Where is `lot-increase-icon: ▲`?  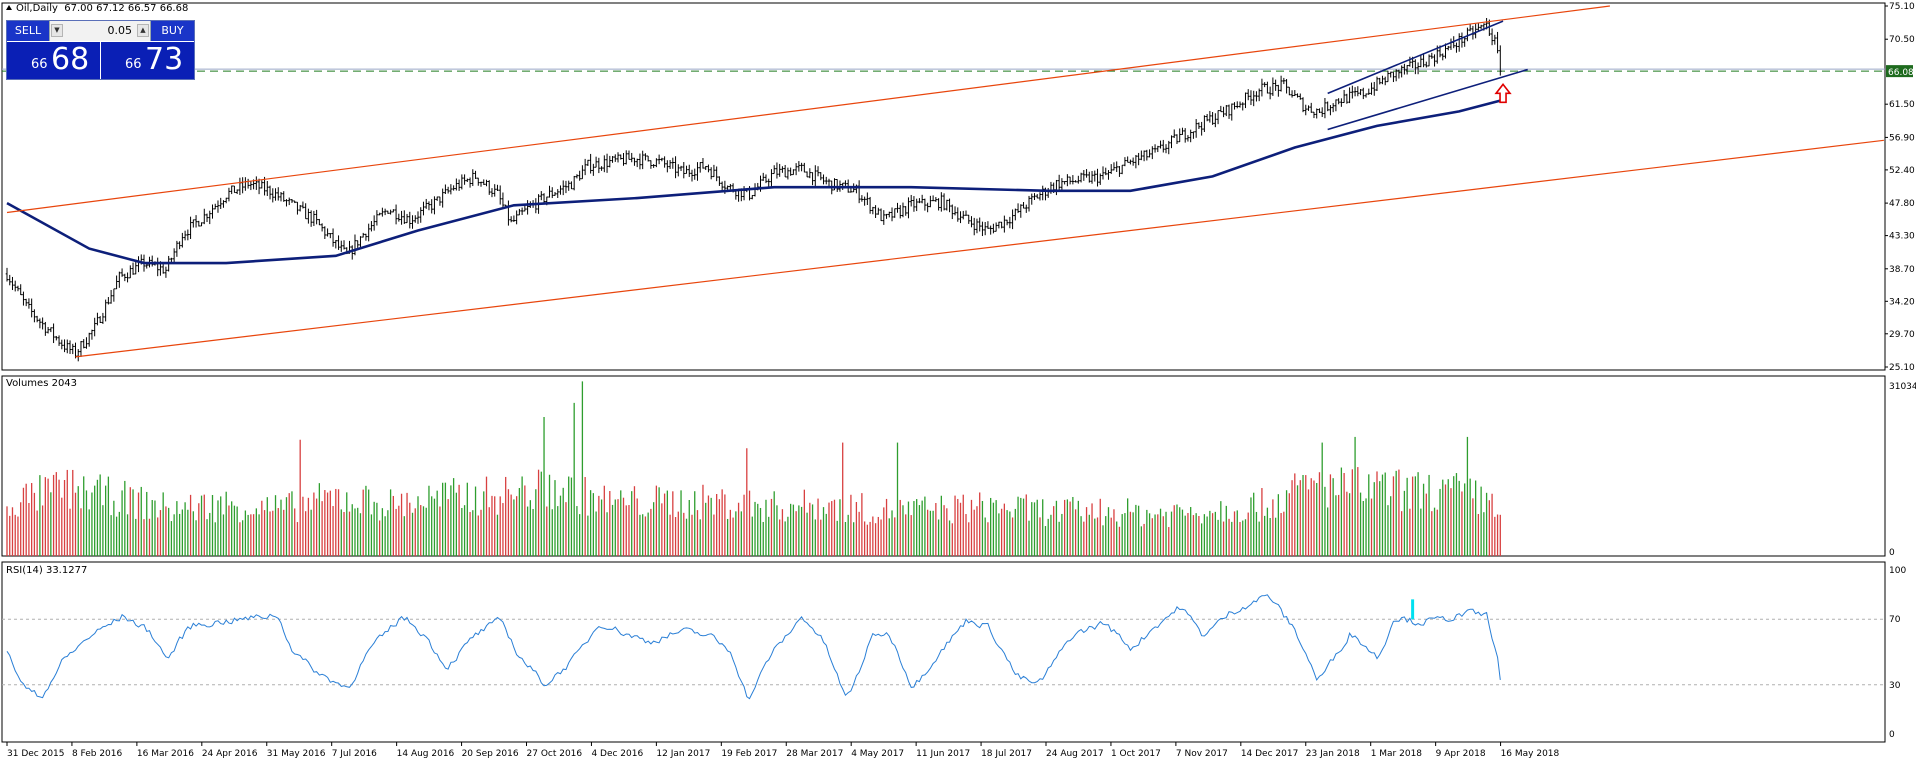
lot-increase-icon: ▲ is located at coordinates (143, 30).